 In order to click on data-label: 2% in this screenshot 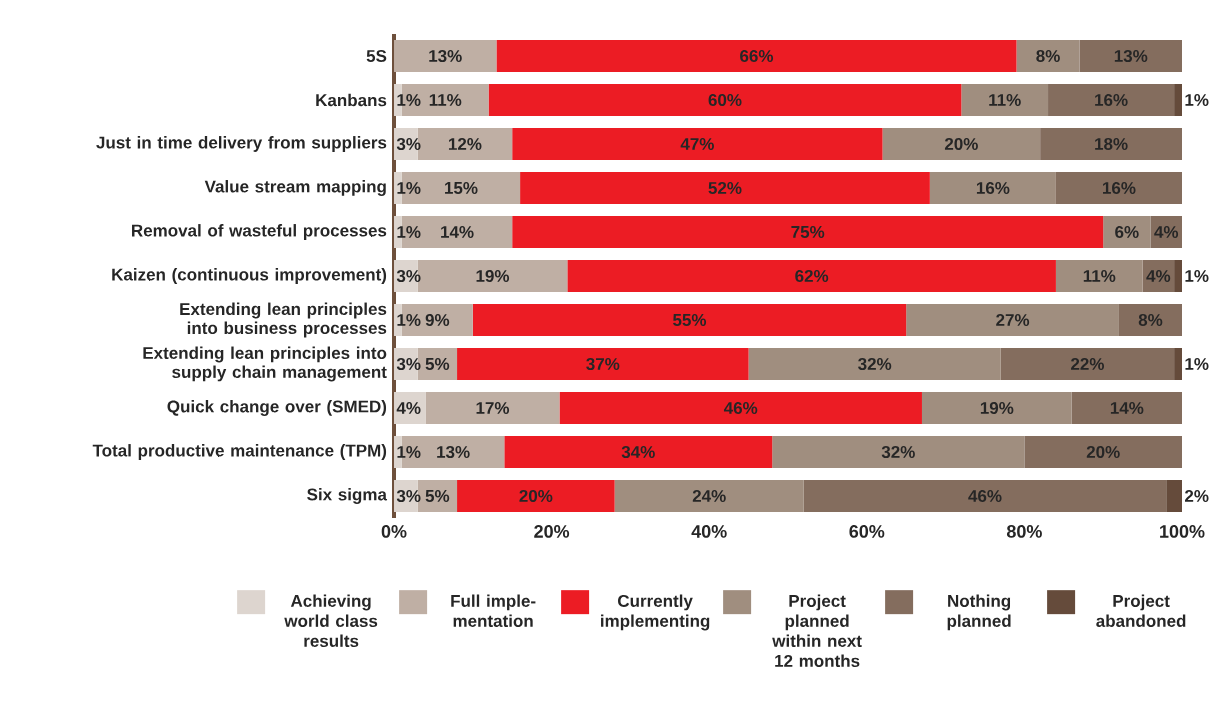, I will do `click(1197, 496)`.